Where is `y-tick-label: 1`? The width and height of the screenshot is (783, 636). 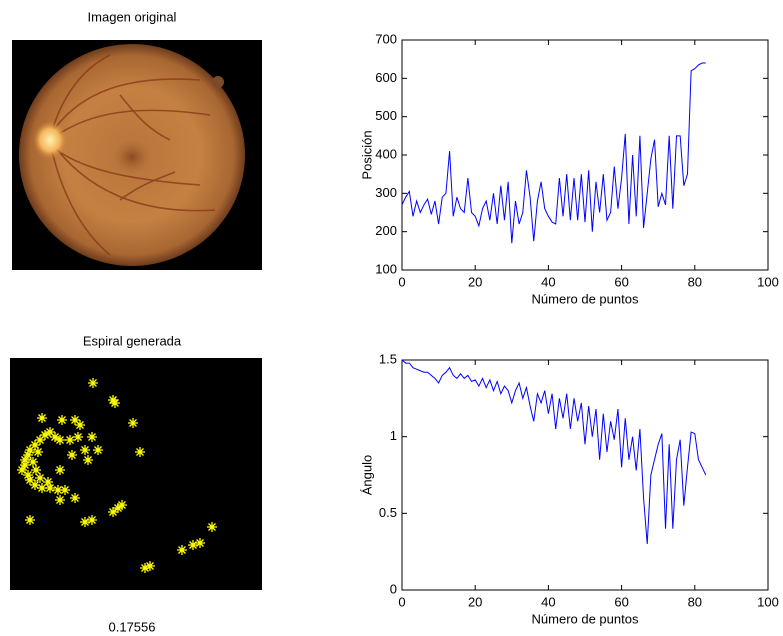
y-tick-label: 1 is located at coordinates (393, 435).